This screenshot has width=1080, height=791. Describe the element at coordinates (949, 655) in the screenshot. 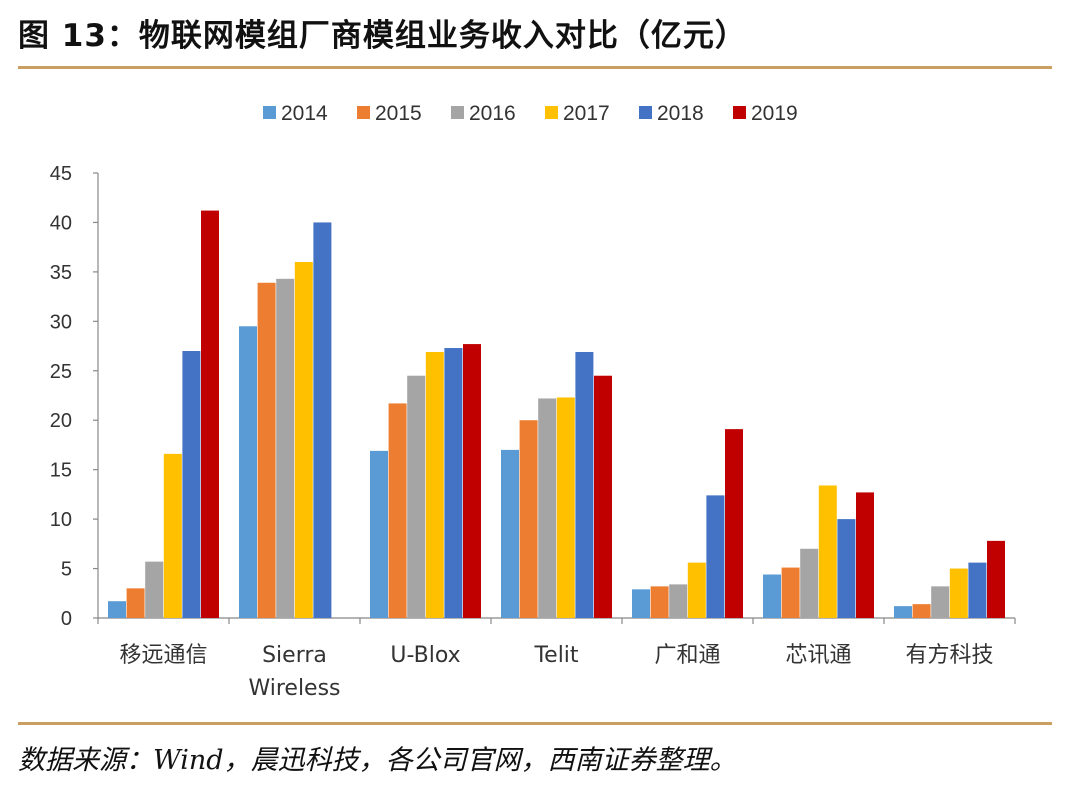

I see `x-category-label: 有方科技` at that location.